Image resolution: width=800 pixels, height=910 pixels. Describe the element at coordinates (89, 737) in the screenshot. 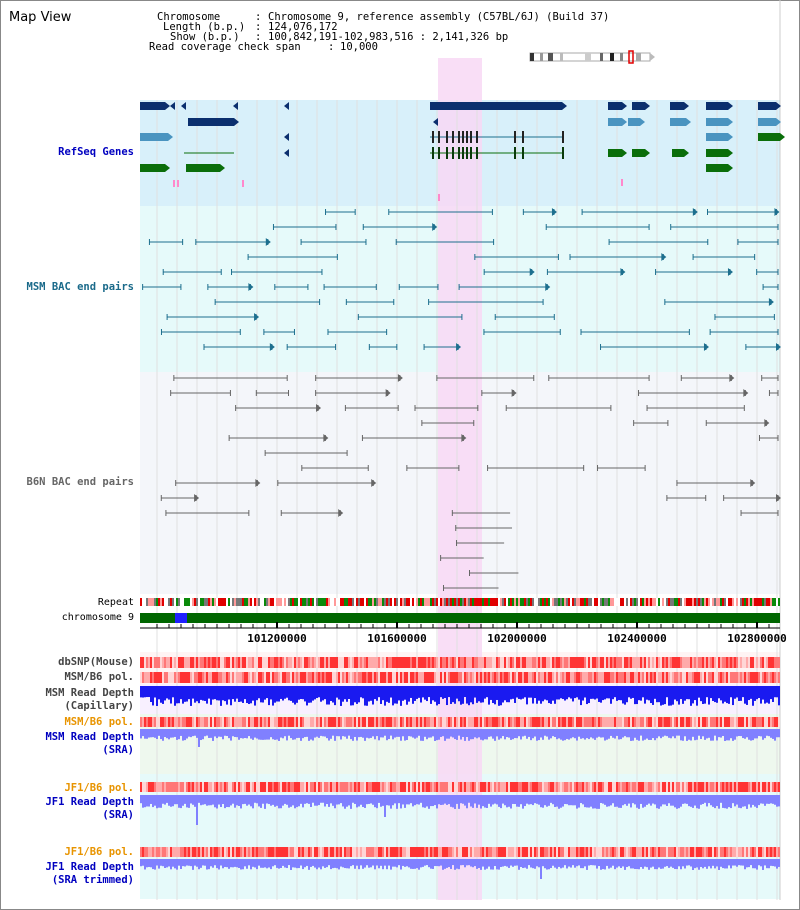

I see `msm-read-depth-sra-label: MSM Read Depth` at that location.